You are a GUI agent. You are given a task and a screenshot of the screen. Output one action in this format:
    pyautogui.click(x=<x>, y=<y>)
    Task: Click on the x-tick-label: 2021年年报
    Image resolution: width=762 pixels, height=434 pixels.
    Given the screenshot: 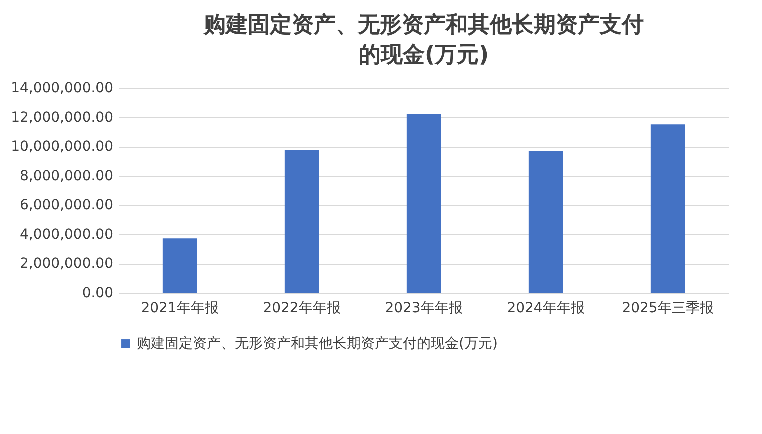 What is the action you would take?
    pyautogui.click(x=180, y=308)
    